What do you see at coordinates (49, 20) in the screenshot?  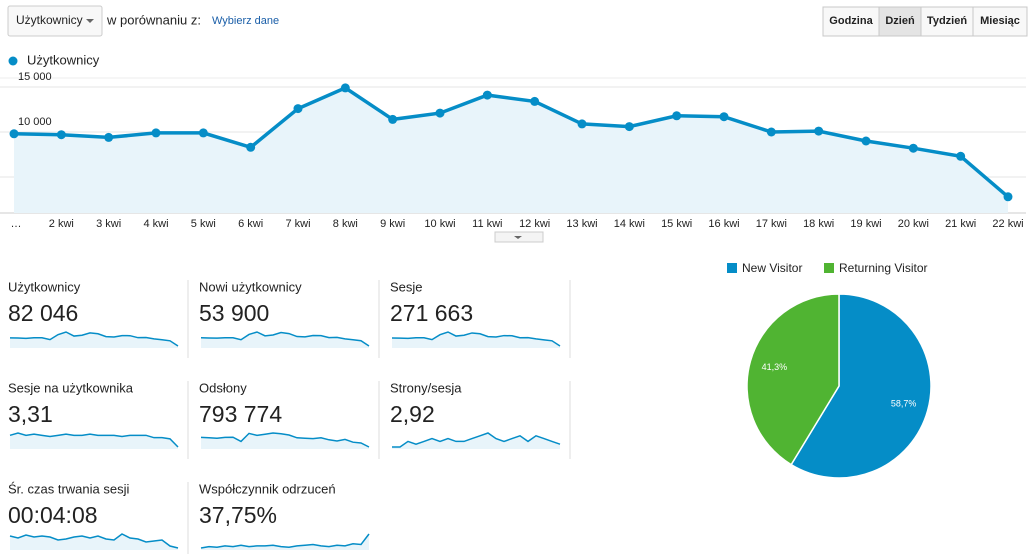 I see `dropdown-label: Użytkownicy` at bounding box center [49, 20].